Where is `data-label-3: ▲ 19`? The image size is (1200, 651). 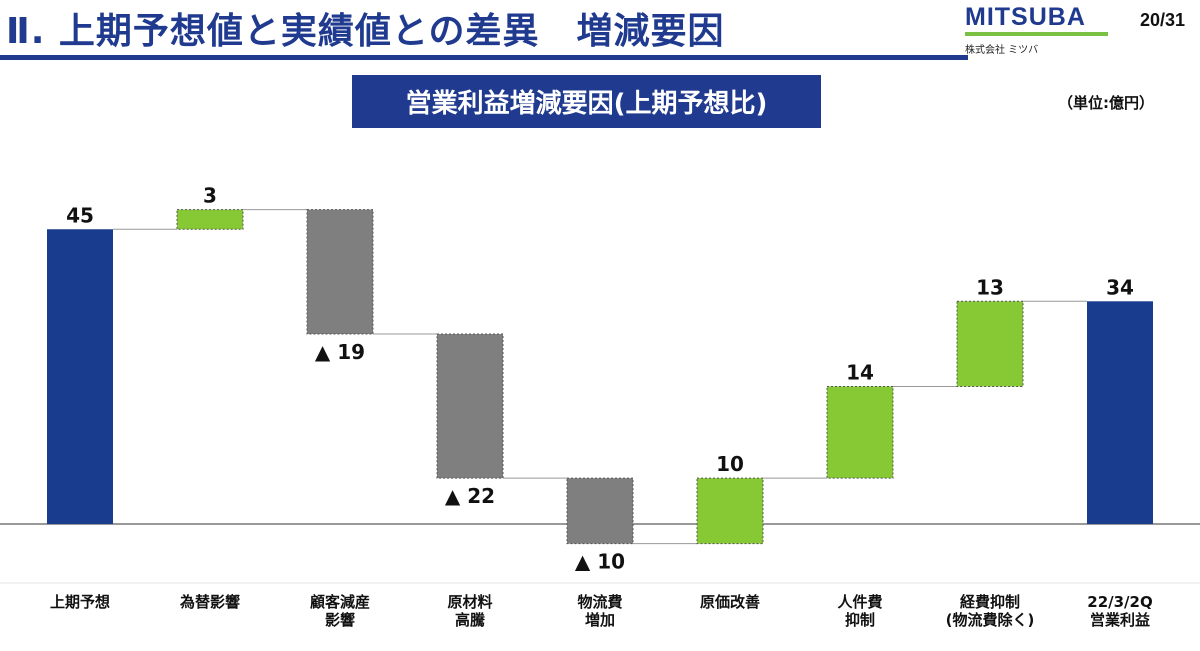
data-label-3: ▲ 19 is located at coordinates (340, 352).